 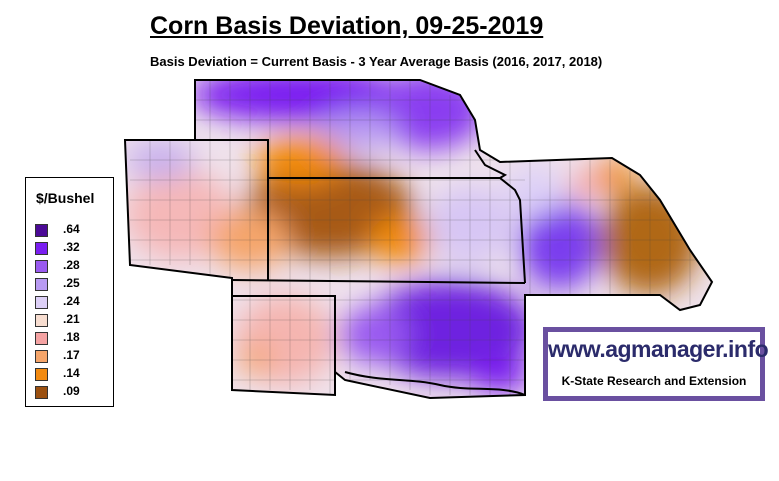 What do you see at coordinates (347, 26) in the screenshot?
I see `map-title: Corn Basis Deviation, 09-25-2019` at bounding box center [347, 26].